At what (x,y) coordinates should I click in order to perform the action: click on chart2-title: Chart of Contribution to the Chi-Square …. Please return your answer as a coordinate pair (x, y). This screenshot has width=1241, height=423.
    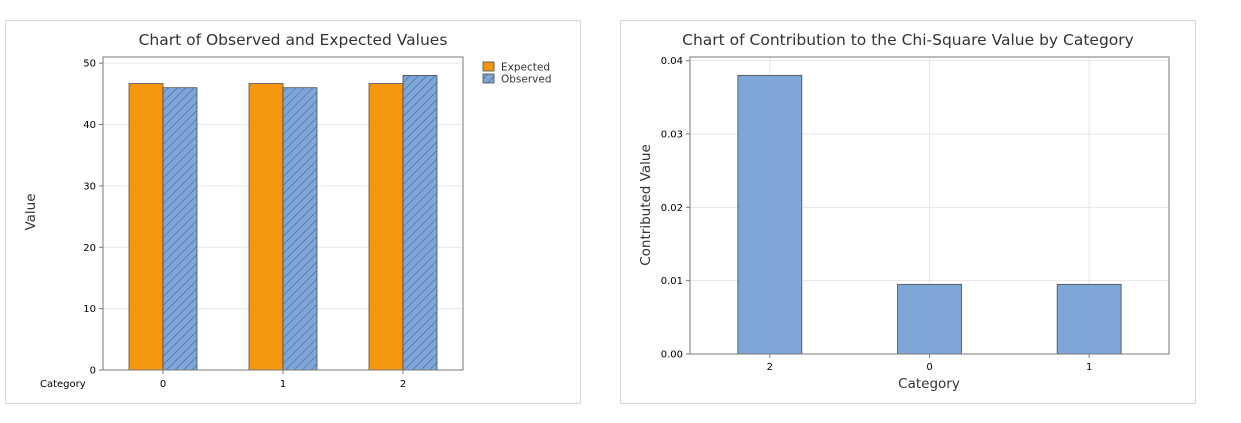
    Looking at the image, I should click on (908, 40).